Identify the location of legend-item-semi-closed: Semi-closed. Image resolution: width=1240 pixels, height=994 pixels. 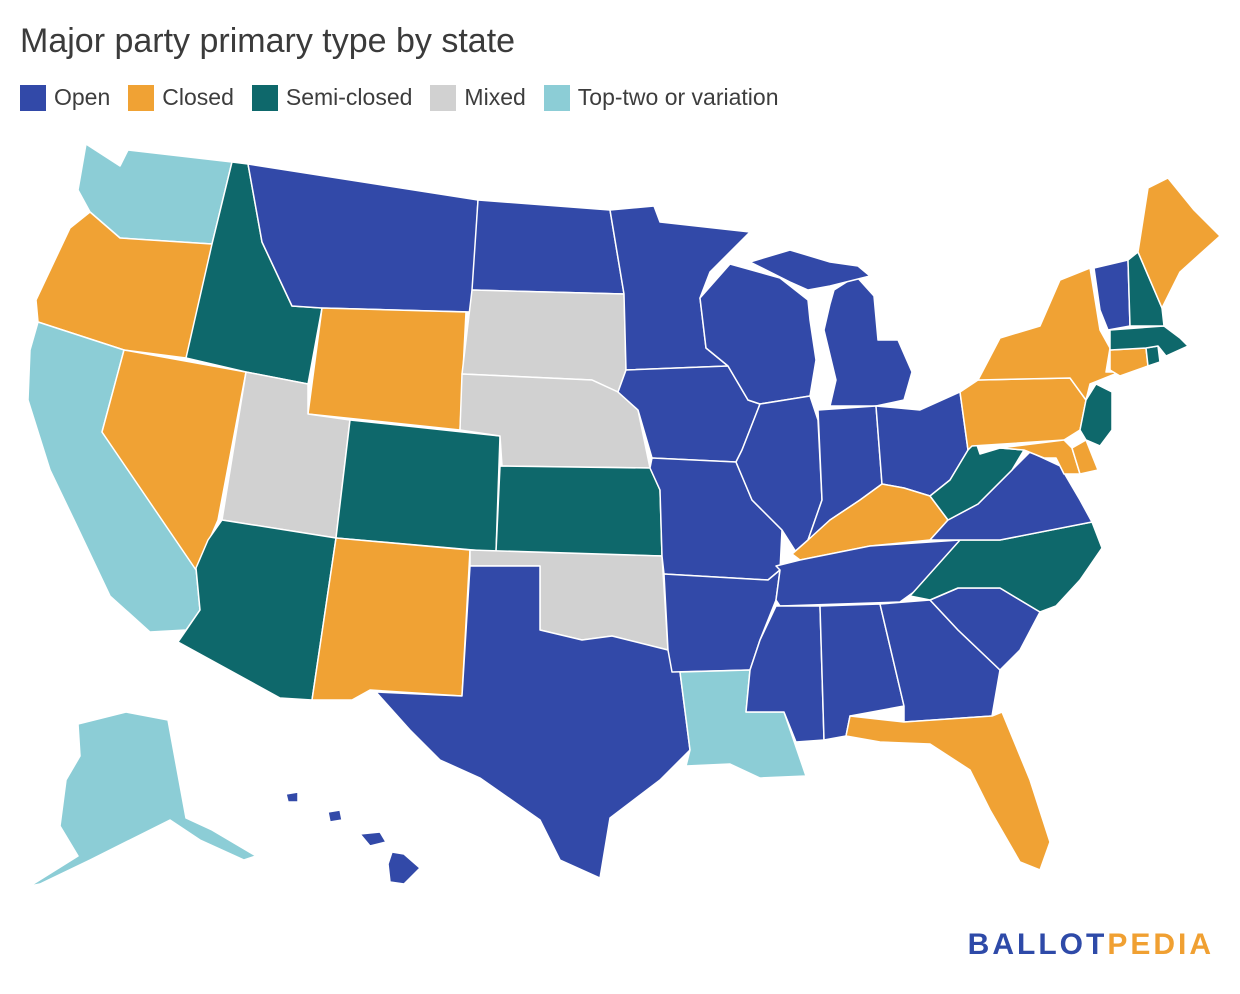
(332, 97).